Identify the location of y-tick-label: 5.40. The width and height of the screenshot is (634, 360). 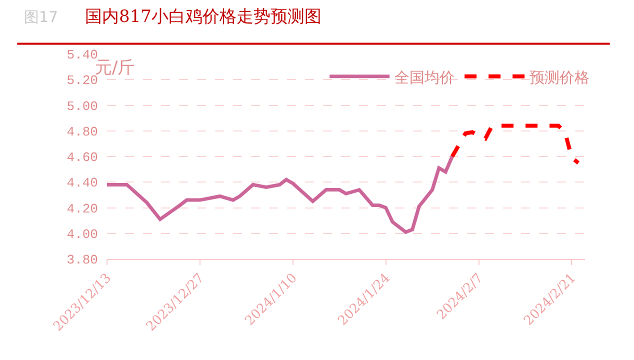
(82, 55).